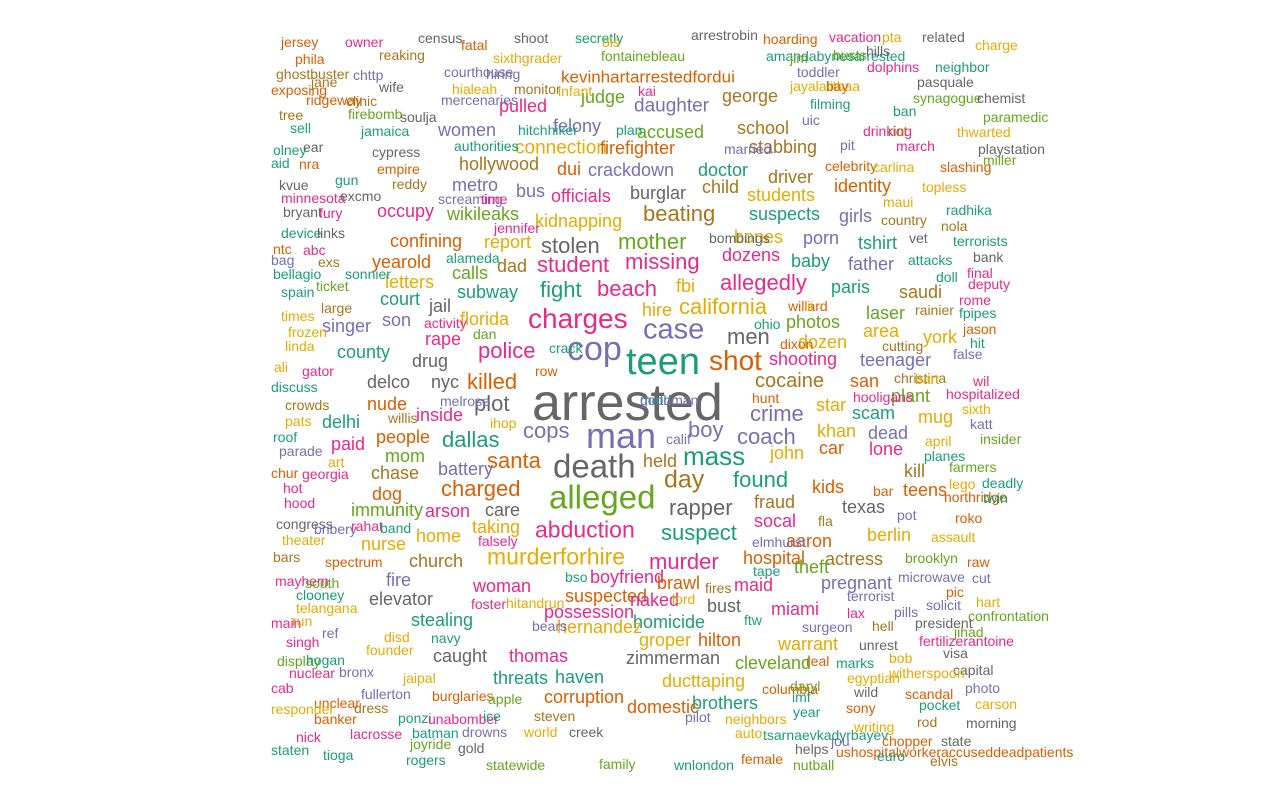 The image size is (1280, 800). I want to click on word-cloud-word: report, so click(508, 242).